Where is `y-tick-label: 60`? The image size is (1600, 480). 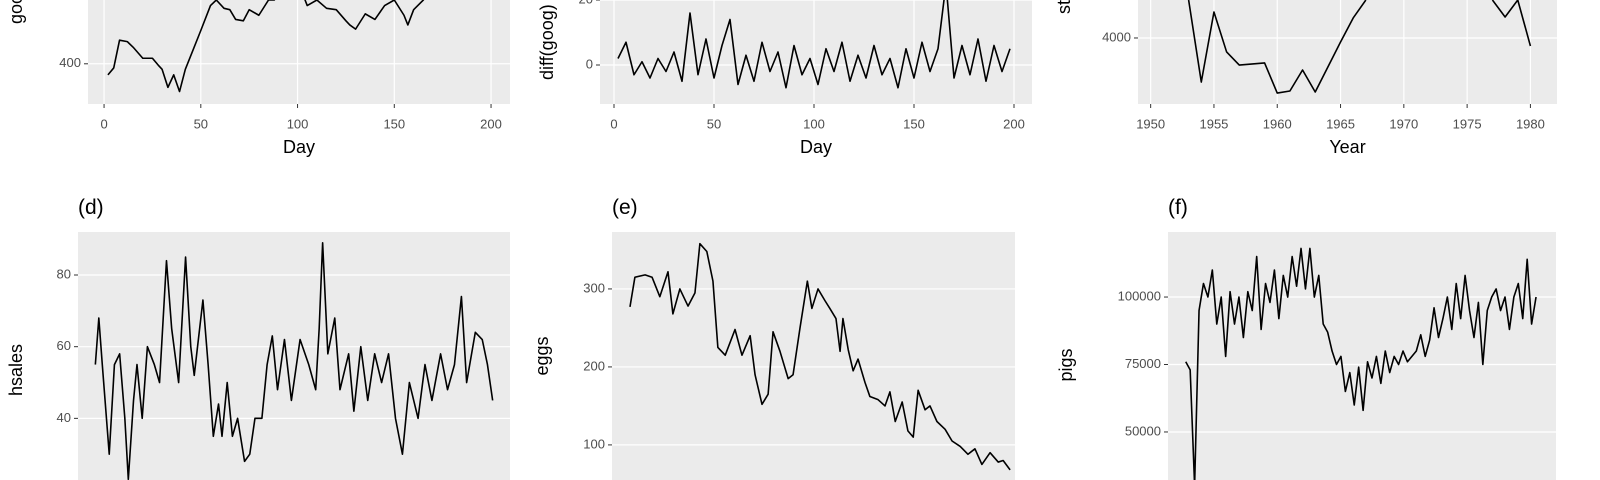 y-tick-label: 60 is located at coordinates (64, 345).